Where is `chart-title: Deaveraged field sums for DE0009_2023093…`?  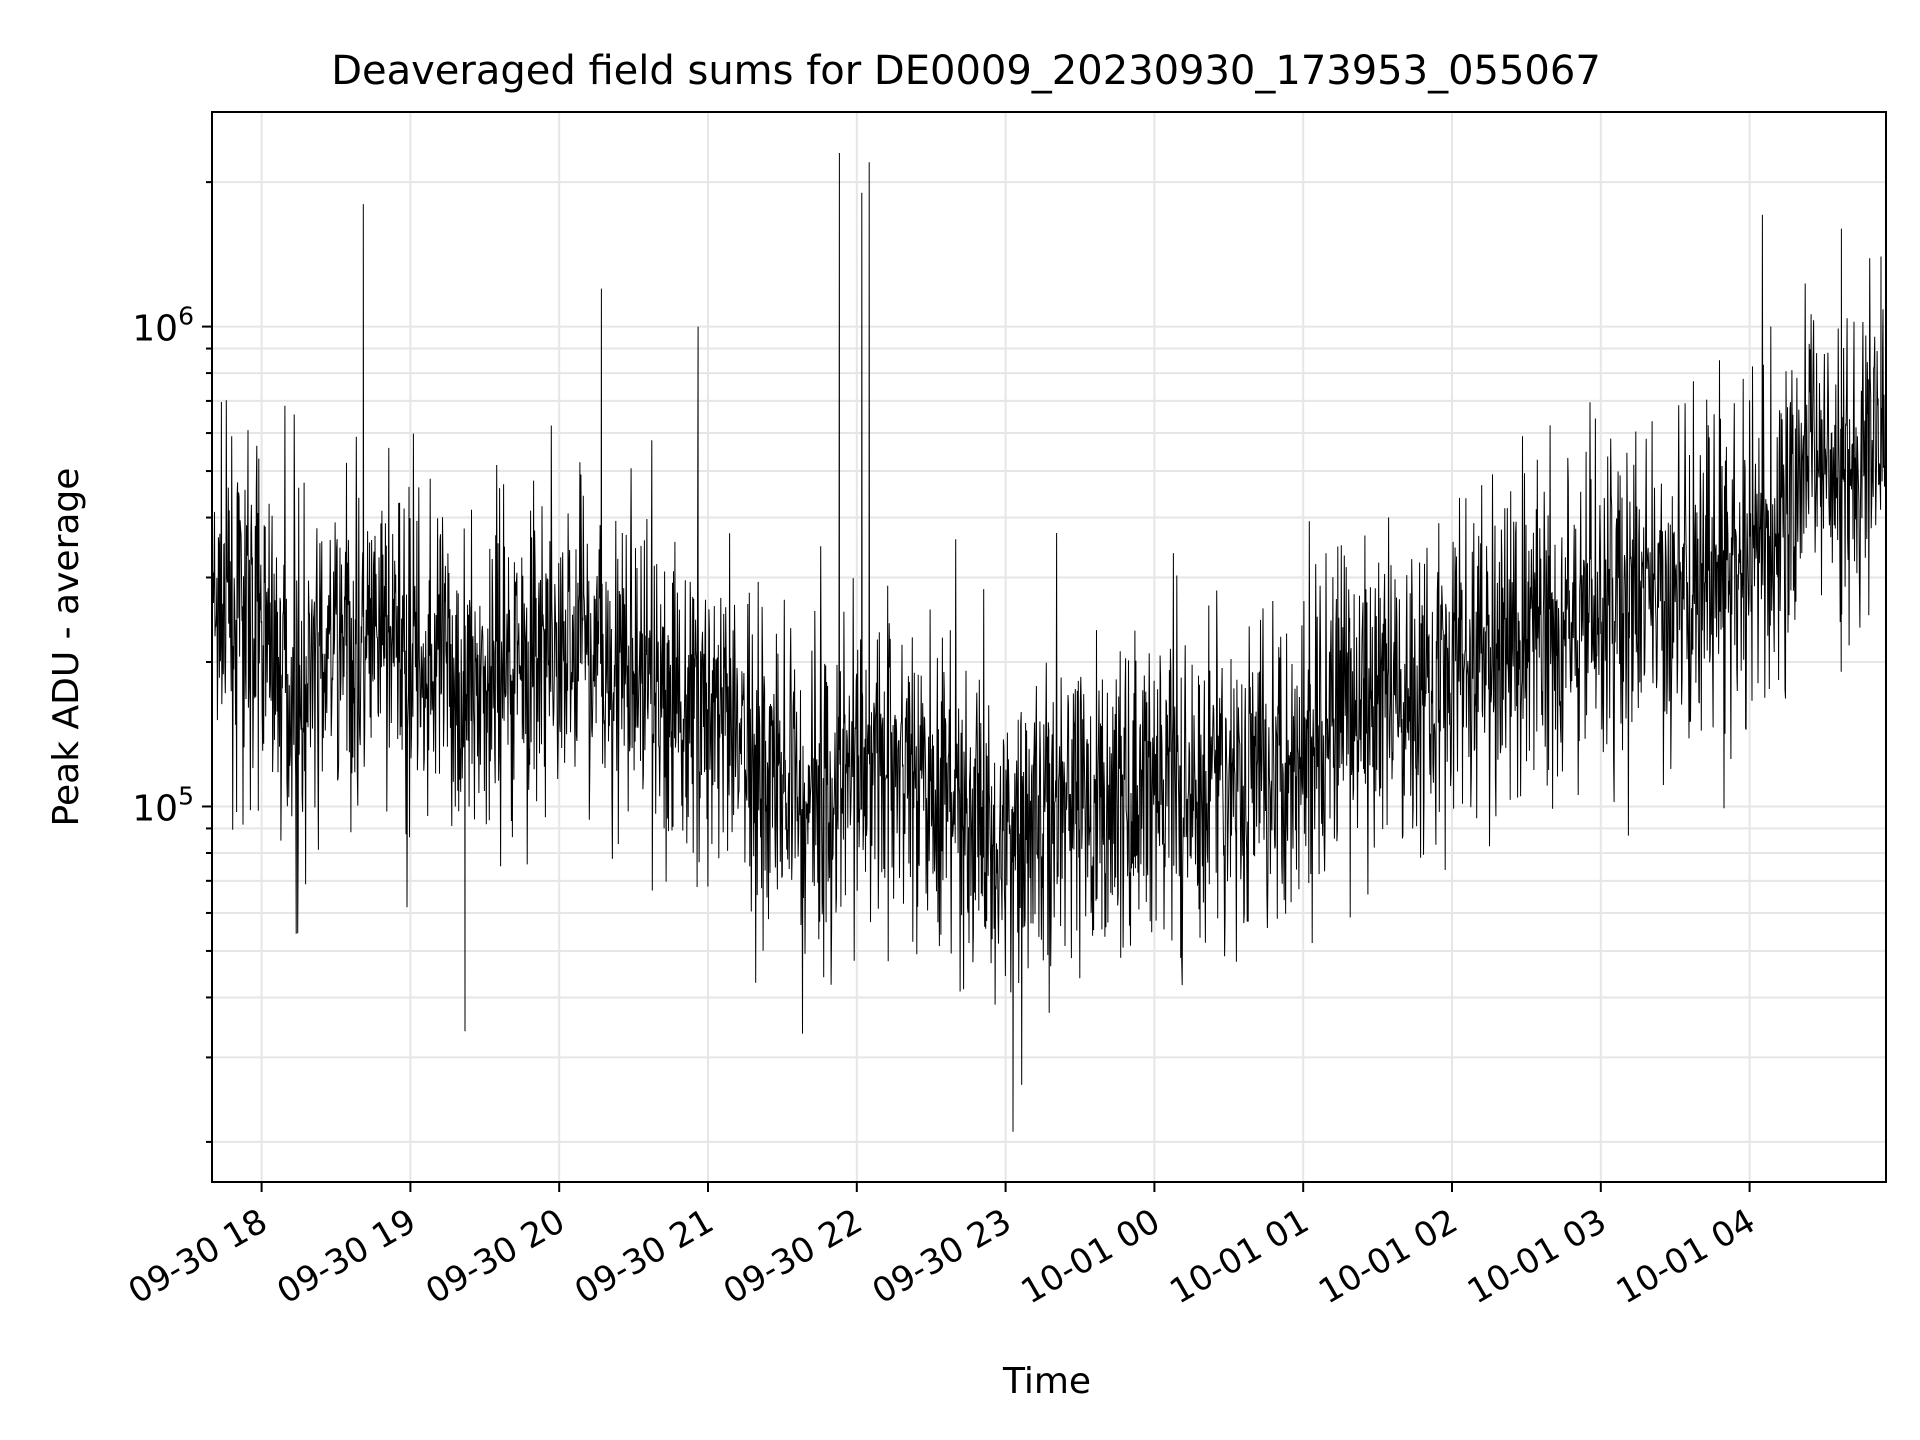
chart-title: Deaveraged field sums for DE0009_2023093… is located at coordinates (966, 71).